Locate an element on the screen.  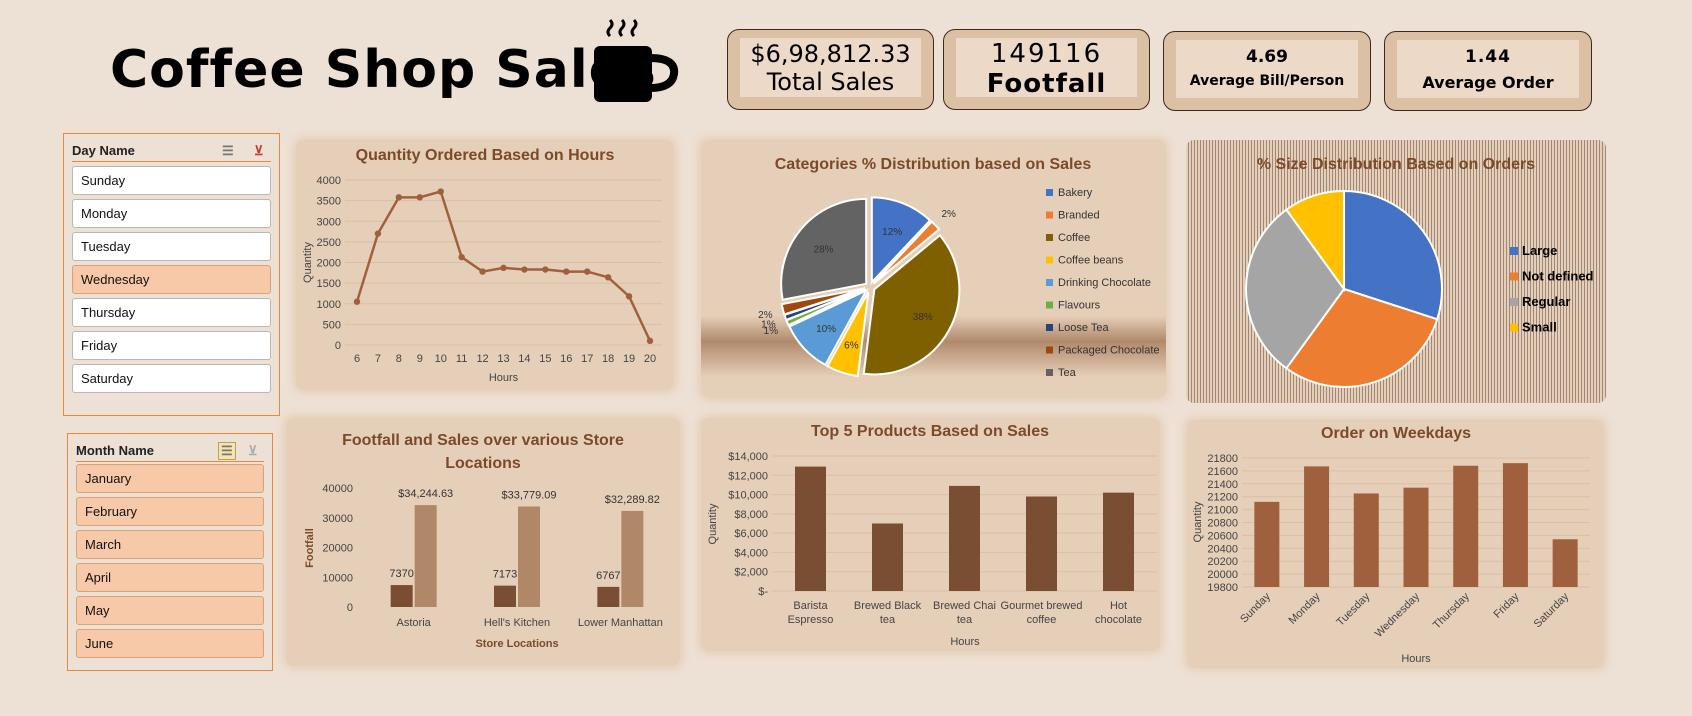
panel-quantity-by-hours is located at coordinates (485, 265).